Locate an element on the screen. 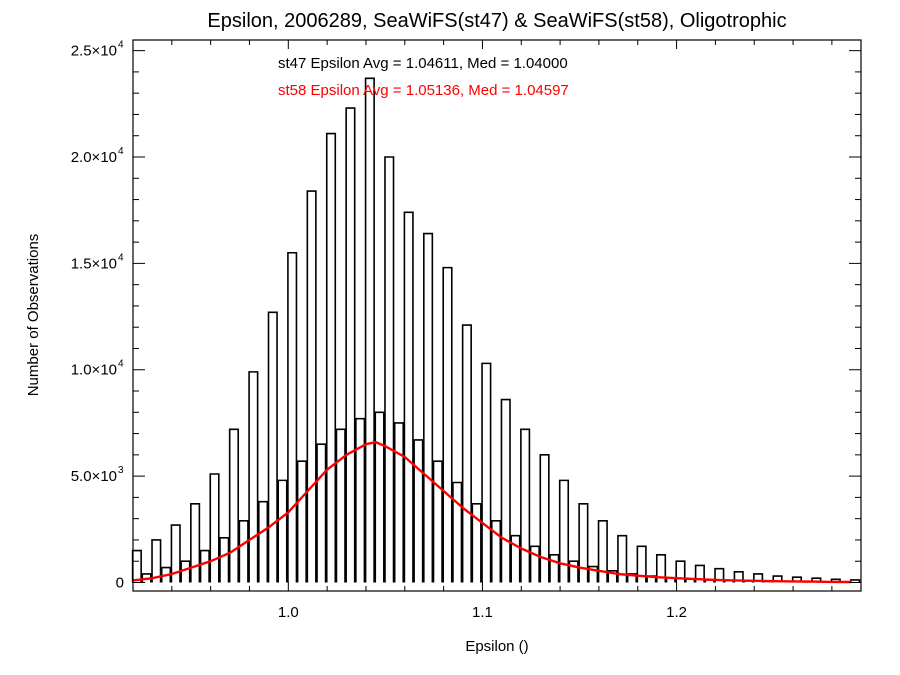 This screenshot has height=675, width=900. x-axis-label: Epsilon () is located at coordinates (496, 646).